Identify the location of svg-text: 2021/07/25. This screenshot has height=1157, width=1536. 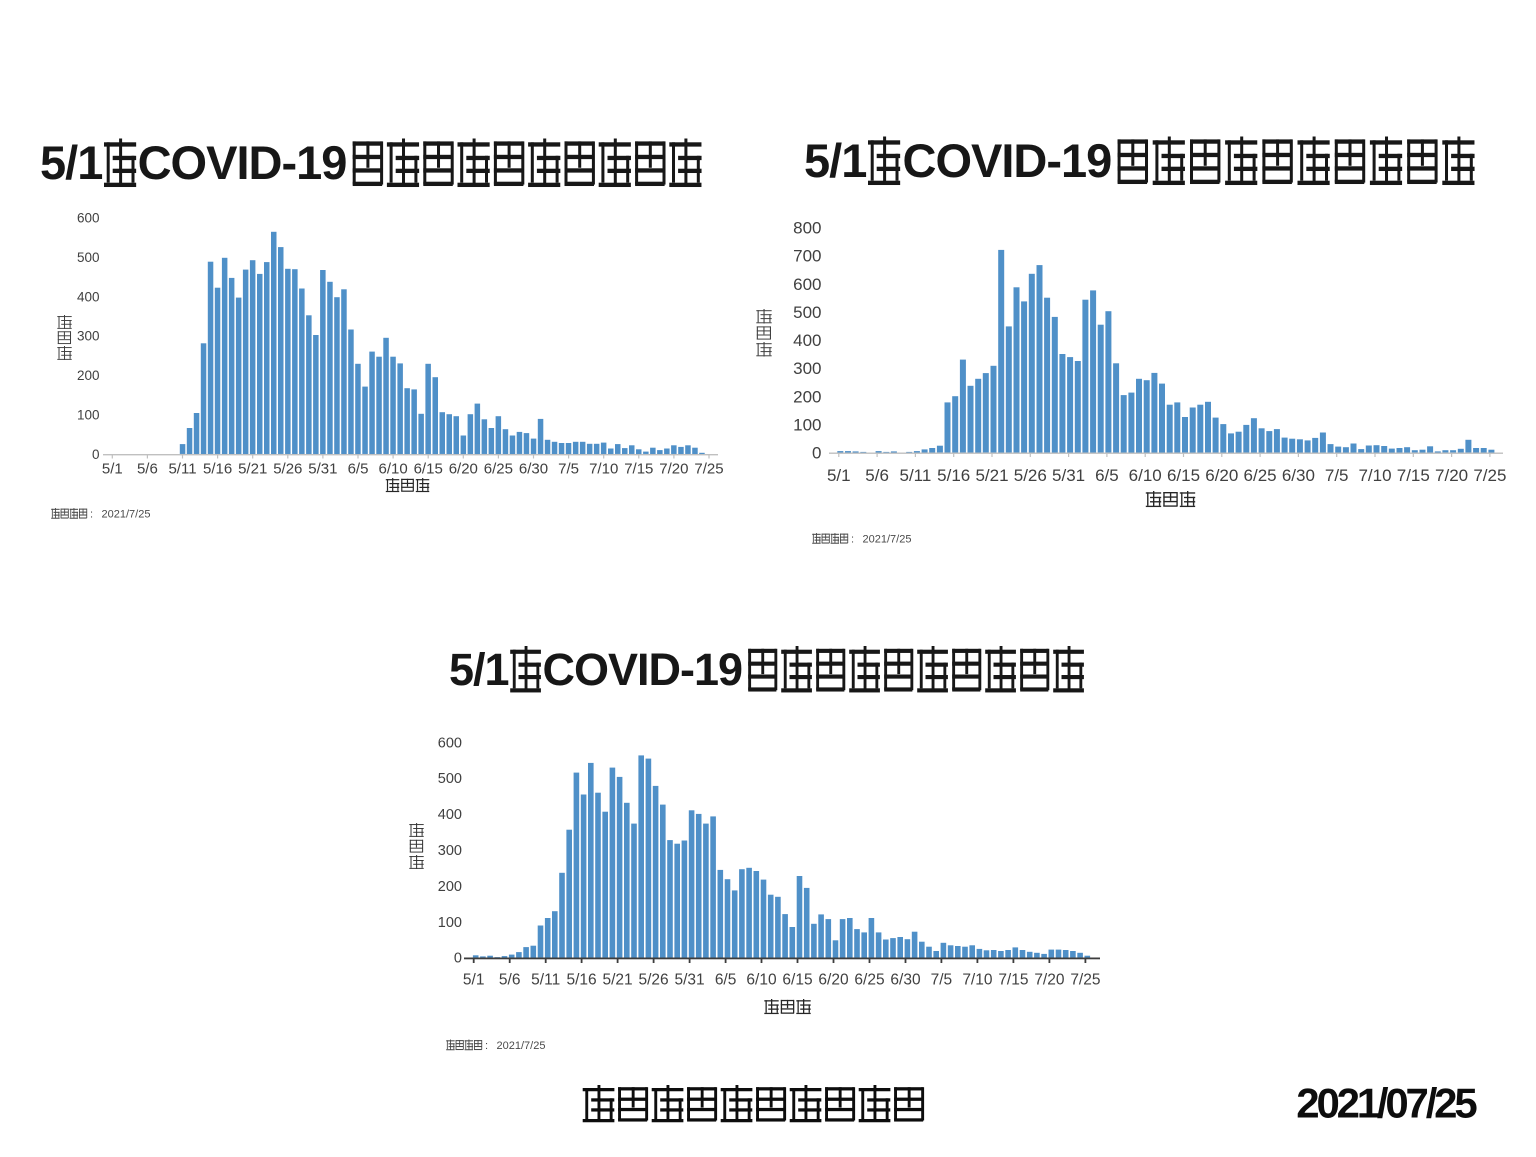
(1386, 1102).